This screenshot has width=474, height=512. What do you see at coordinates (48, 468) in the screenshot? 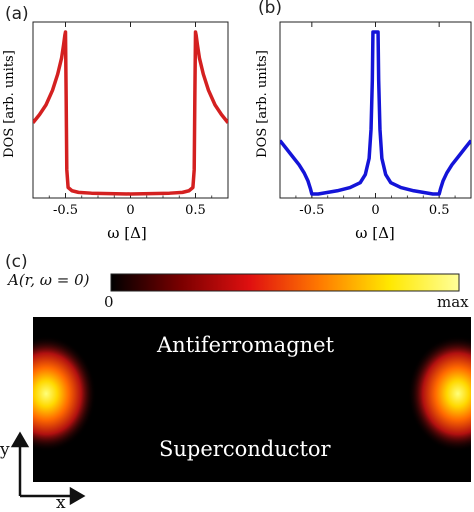
I see `axis-arrows` at bounding box center [48, 468].